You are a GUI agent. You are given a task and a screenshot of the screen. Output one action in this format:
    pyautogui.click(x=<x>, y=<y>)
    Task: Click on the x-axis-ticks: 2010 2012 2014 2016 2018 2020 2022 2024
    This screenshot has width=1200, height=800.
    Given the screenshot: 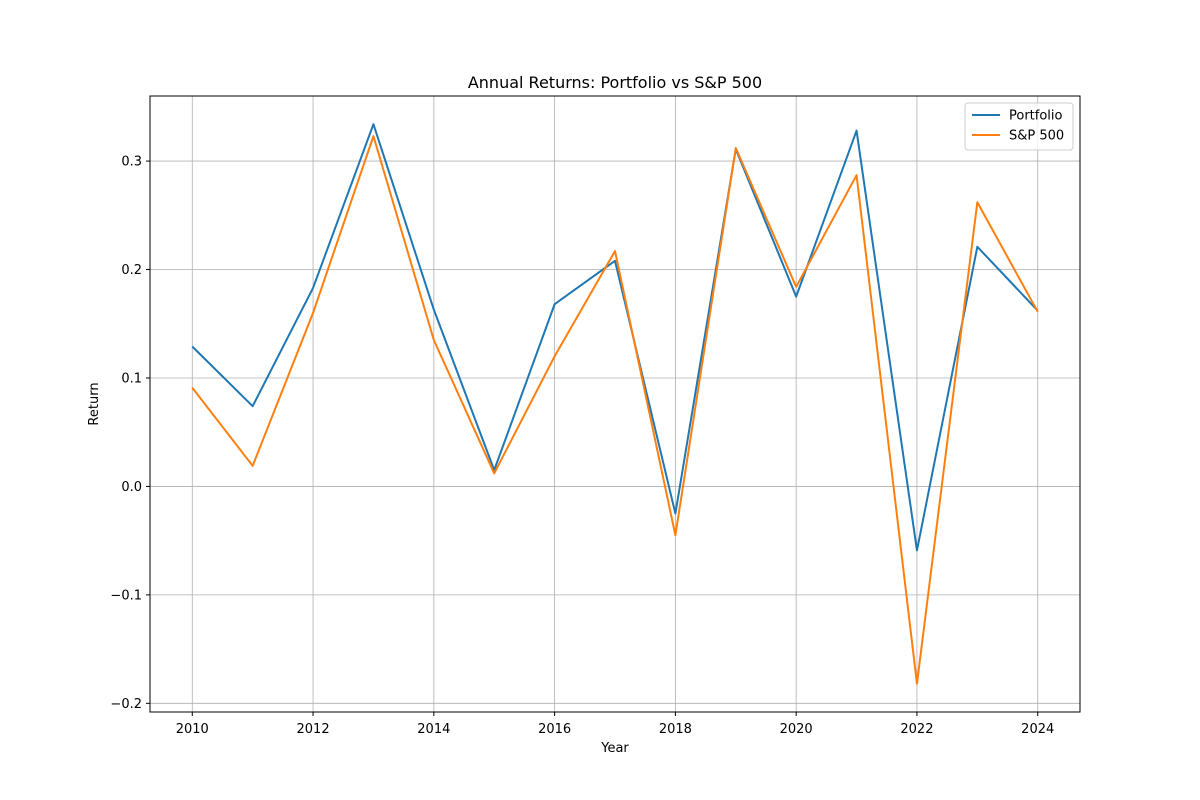 What is the action you would take?
    pyautogui.click(x=615, y=724)
    